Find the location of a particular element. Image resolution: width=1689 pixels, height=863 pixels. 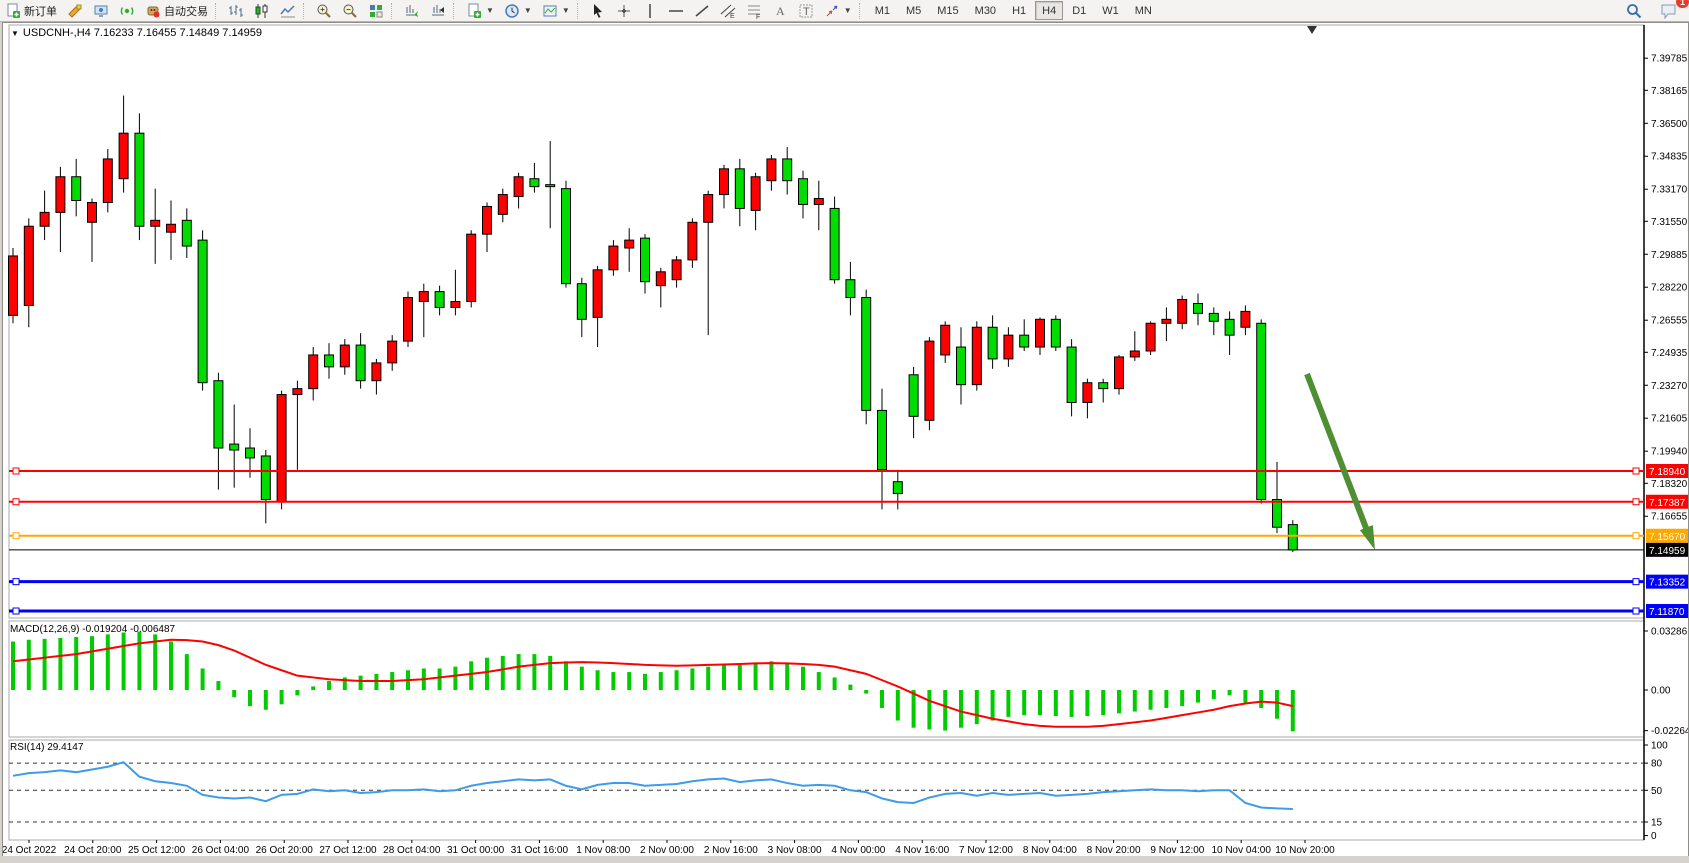

zoom-in-button is located at coordinates (324, 10).